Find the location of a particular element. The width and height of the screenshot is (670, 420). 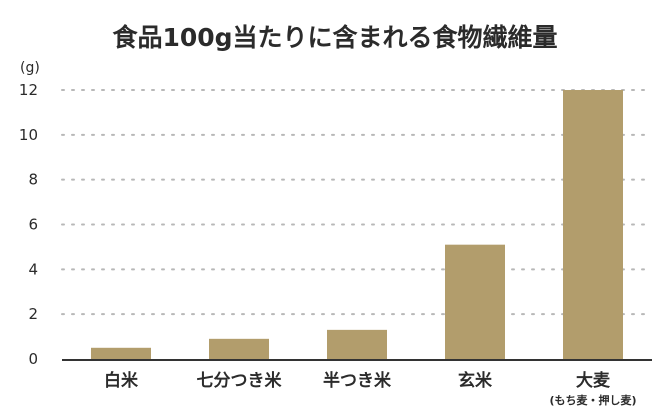

y-tick-label: 8 is located at coordinates (33, 180).